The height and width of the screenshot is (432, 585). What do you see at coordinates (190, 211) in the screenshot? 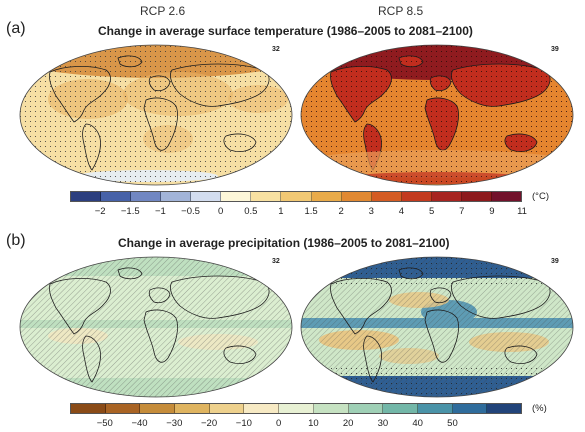
I see `colorbar-tick-label: −0.5` at bounding box center [190, 211].